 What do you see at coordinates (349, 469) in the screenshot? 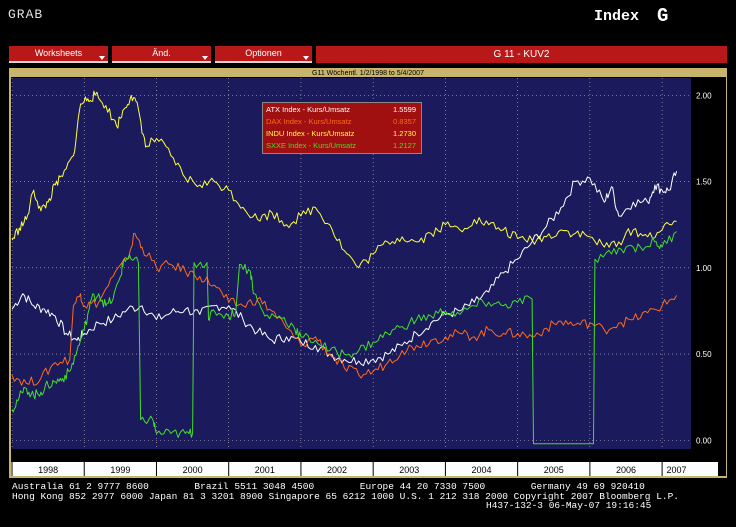
I see `x-axis: 1998 1999 2000 2001 2002 2003 2004 2005 2006 2007` at bounding box center [349, 469].